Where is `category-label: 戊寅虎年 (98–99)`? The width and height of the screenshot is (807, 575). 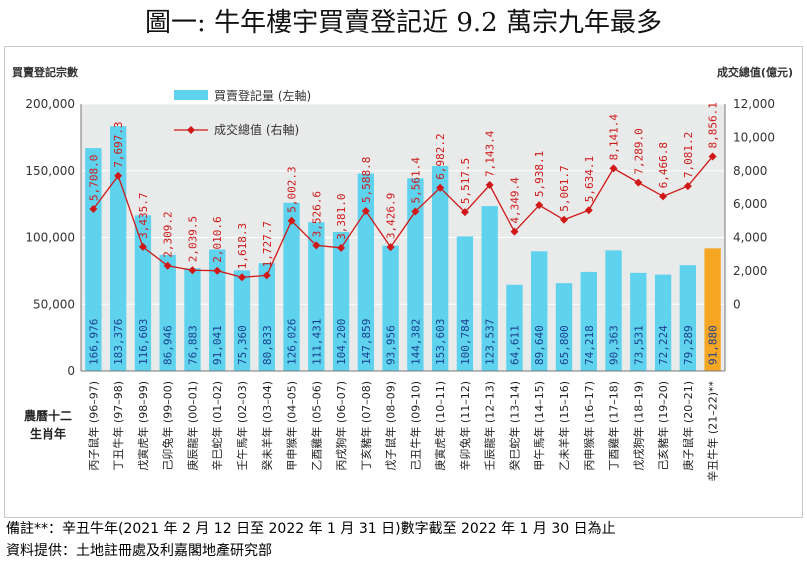
category-label: 戊寅虎年 (98–99) is located at coordinates (143, 426).